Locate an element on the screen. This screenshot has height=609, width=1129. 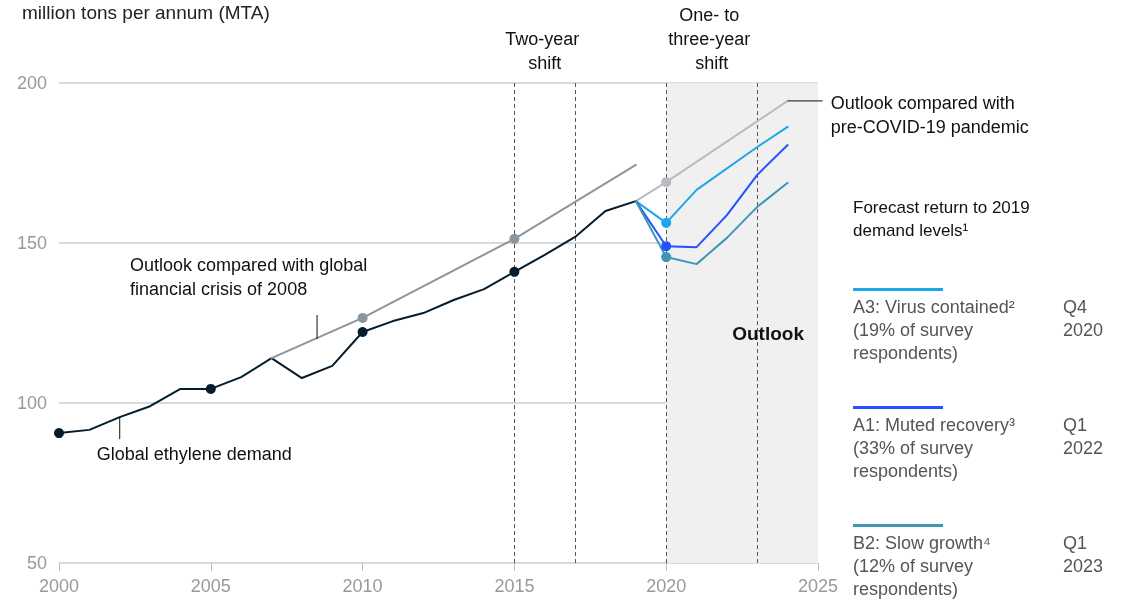
x-tick-label: 2020 is located at coordinates (666, 586).